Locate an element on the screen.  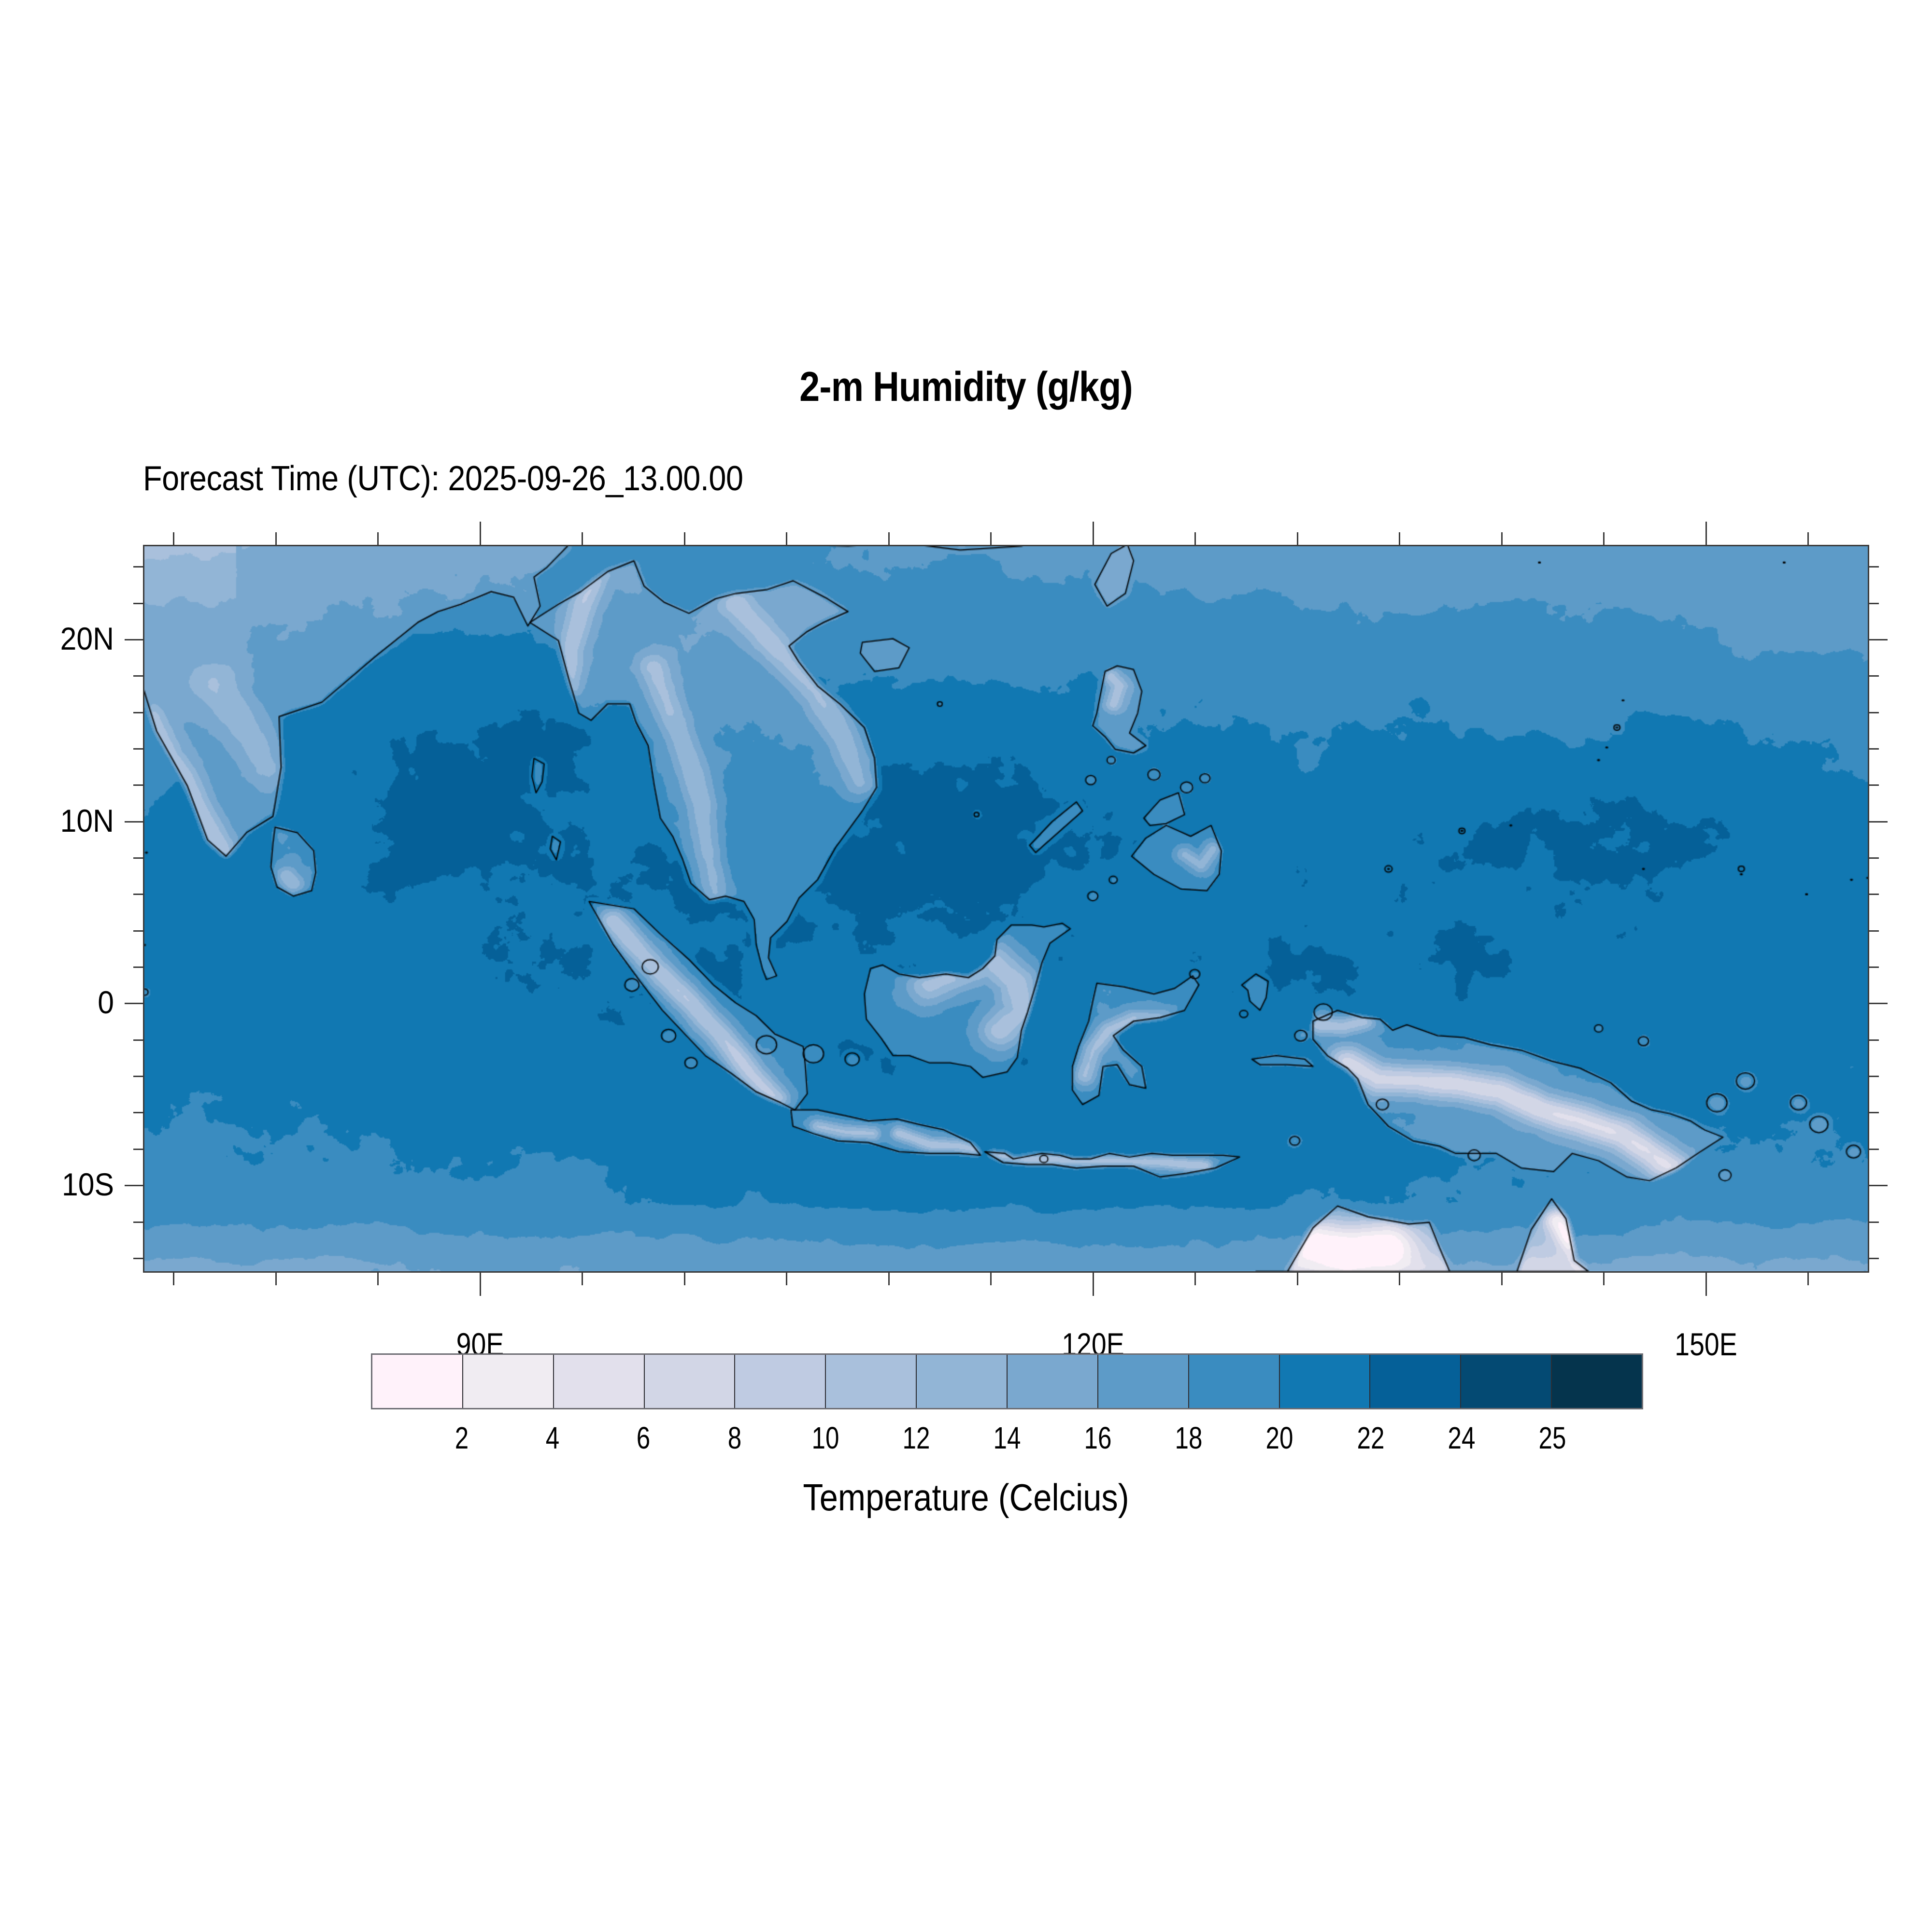
colorbar-tick-1: 4 is located at coordinates (553, 1438).